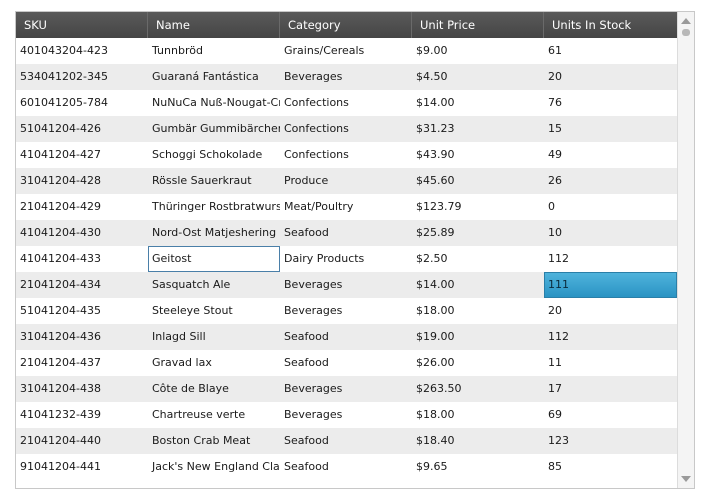  I want to click on cell-sku: 21041204-437, so click(60, 362).